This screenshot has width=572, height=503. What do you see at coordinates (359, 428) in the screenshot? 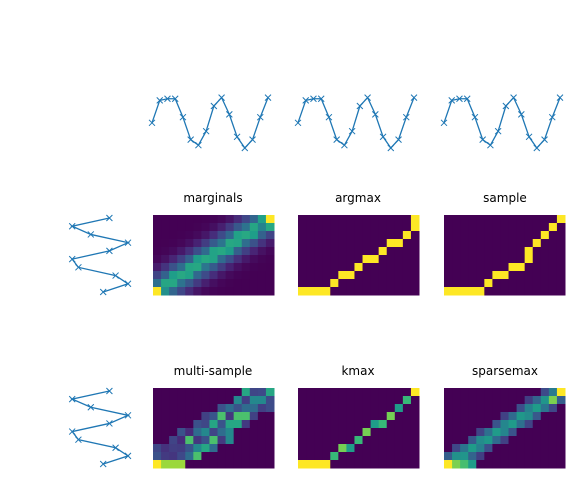
I see `heatmap-kmax` at bounding box center [359, 428].